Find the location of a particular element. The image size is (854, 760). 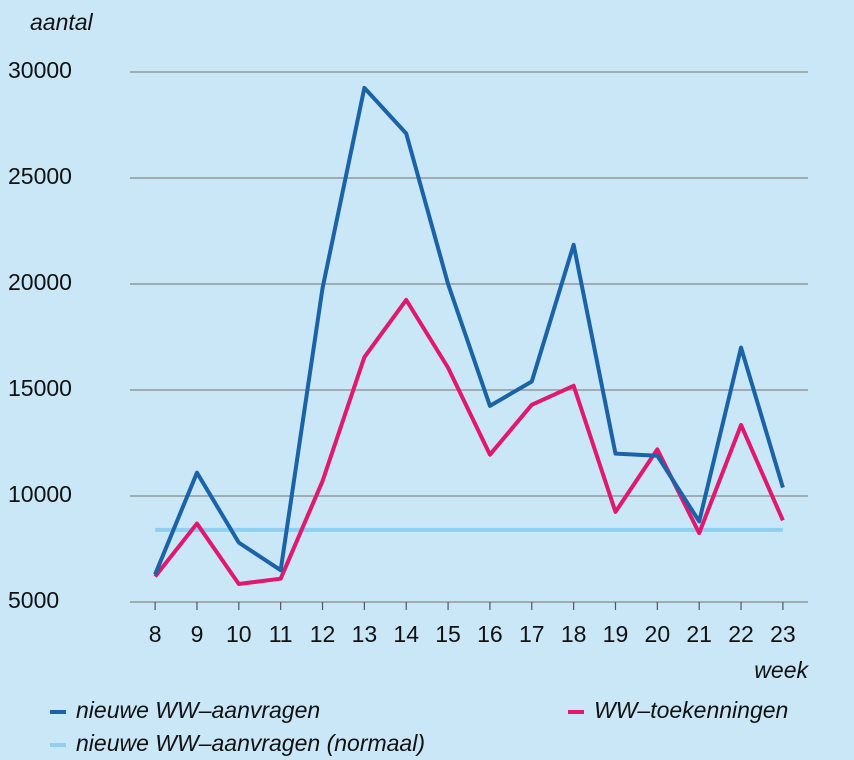

x-tick-label: 16 is located at coordinates (490, 634).